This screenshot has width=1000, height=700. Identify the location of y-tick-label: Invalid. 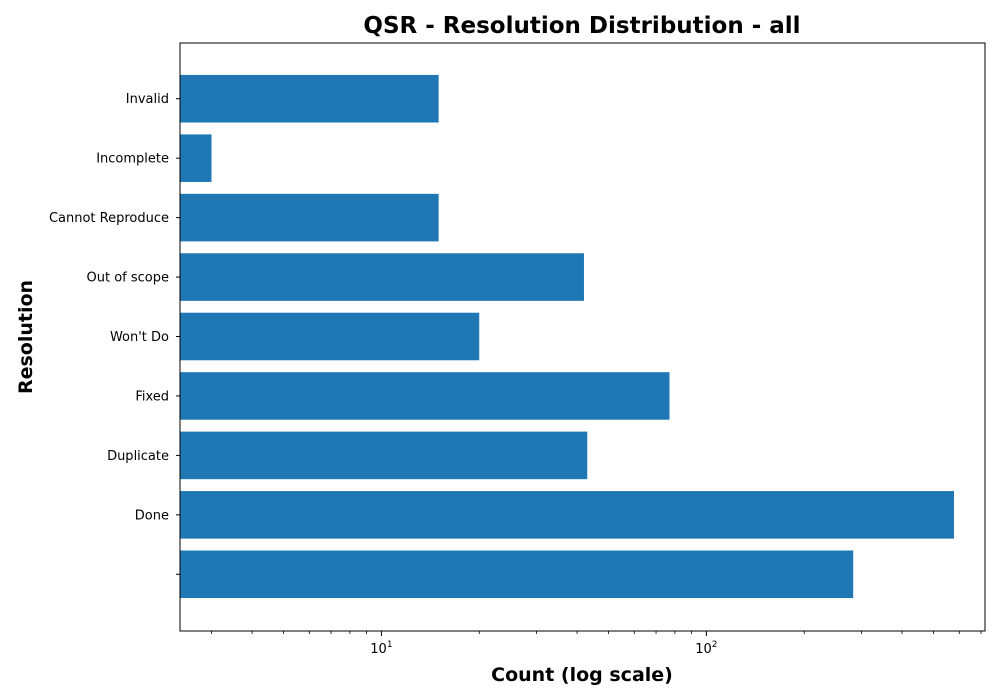
(147, 99).